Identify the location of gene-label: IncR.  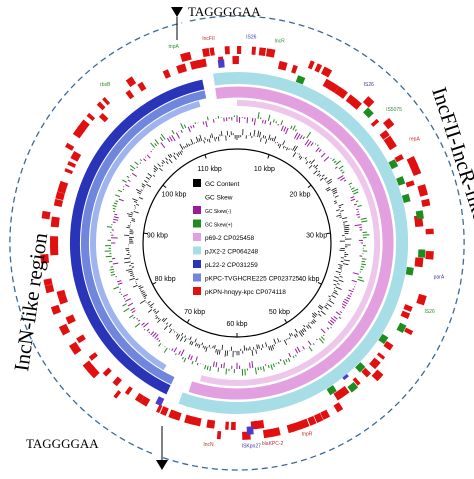
(279, 42).